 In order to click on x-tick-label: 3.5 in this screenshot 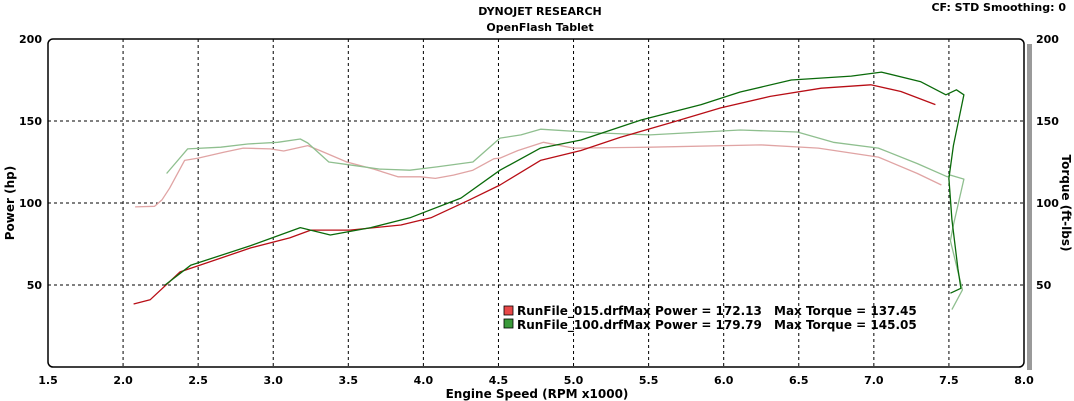, I will do `click(349, 380)`.